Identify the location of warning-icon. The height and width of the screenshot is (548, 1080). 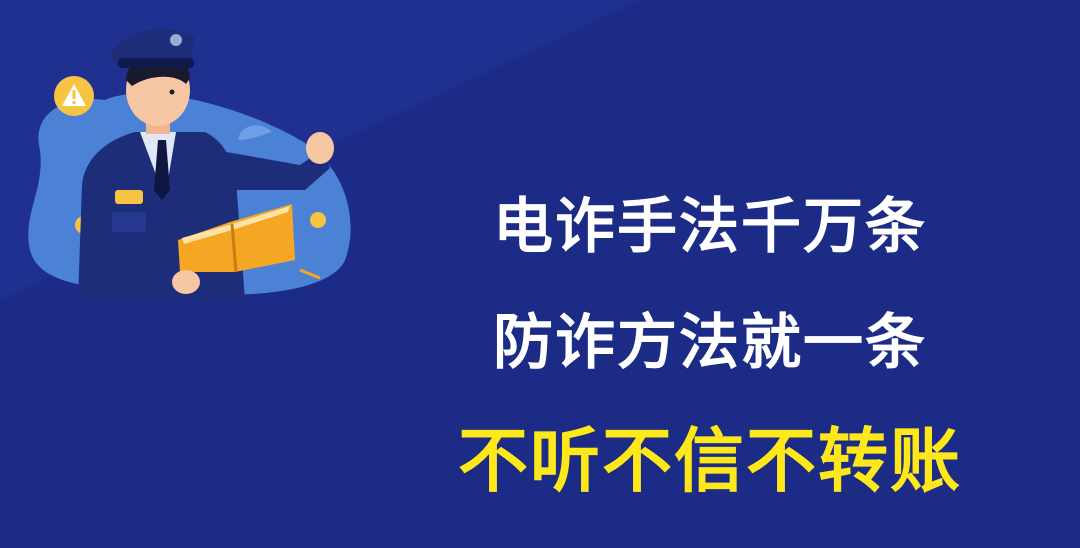
(74, 96).